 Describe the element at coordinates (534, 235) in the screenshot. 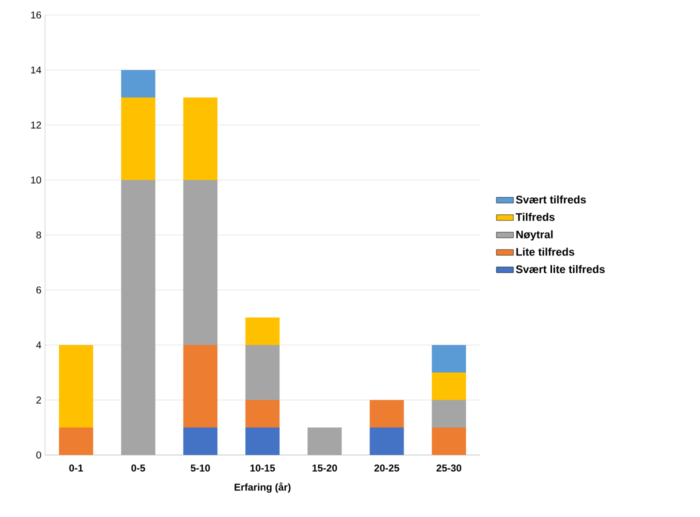

I see `legend-label: Nøytral` at that location.